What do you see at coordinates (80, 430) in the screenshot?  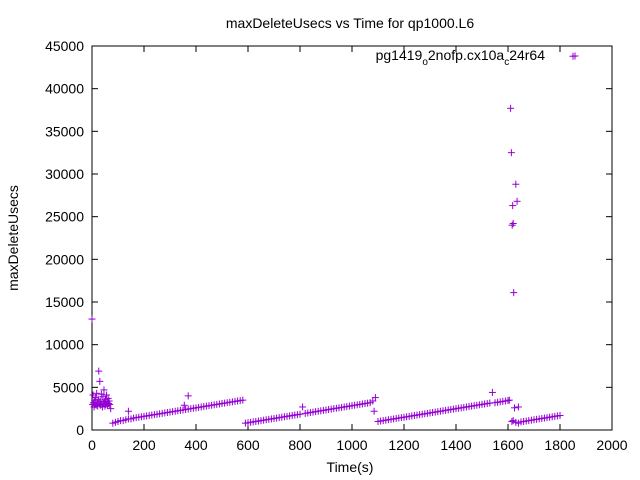 I see `y-tick-label: 0` at bounding box center [80, 430].